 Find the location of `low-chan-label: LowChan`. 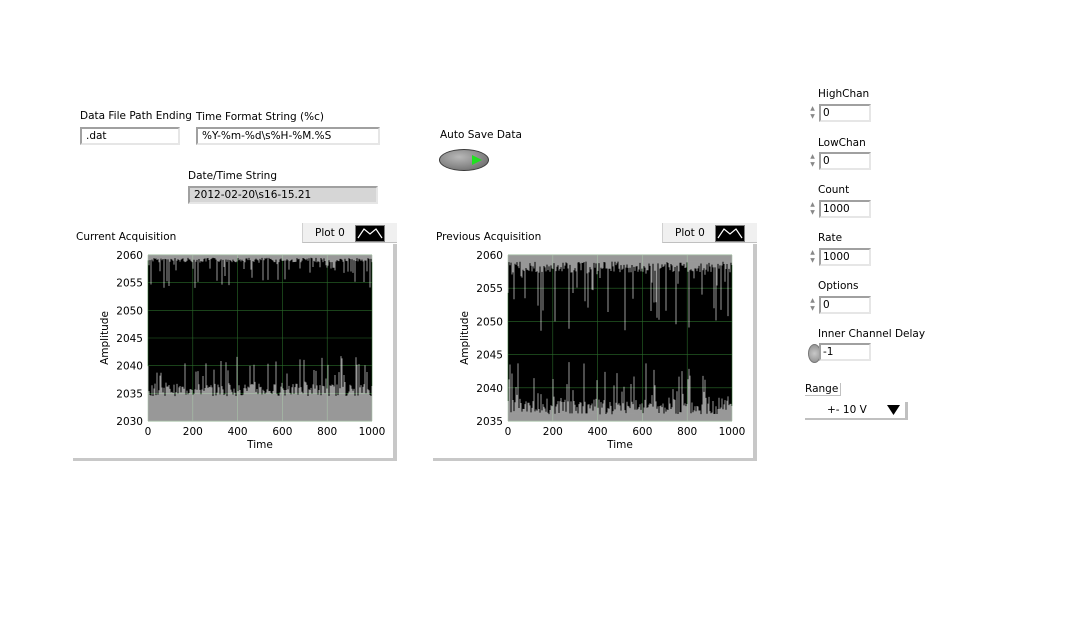

low-chan-label: LowChan is located at coordinates (842, 143).